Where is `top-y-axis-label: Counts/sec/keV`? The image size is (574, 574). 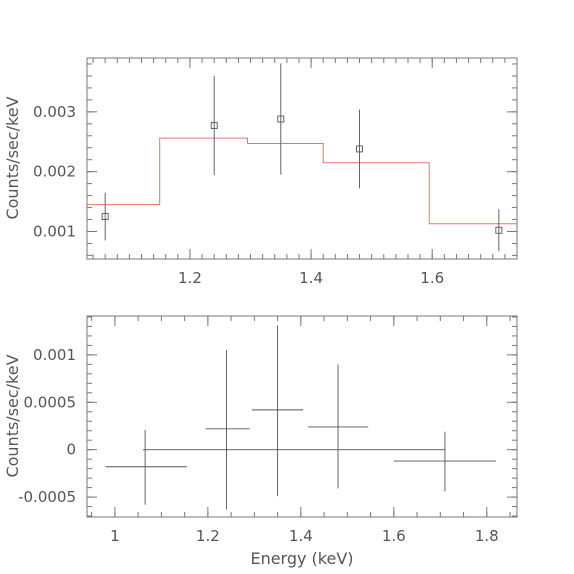 top-y-axis-label: Counts/sec/keV is located at coordinates (12, 157).